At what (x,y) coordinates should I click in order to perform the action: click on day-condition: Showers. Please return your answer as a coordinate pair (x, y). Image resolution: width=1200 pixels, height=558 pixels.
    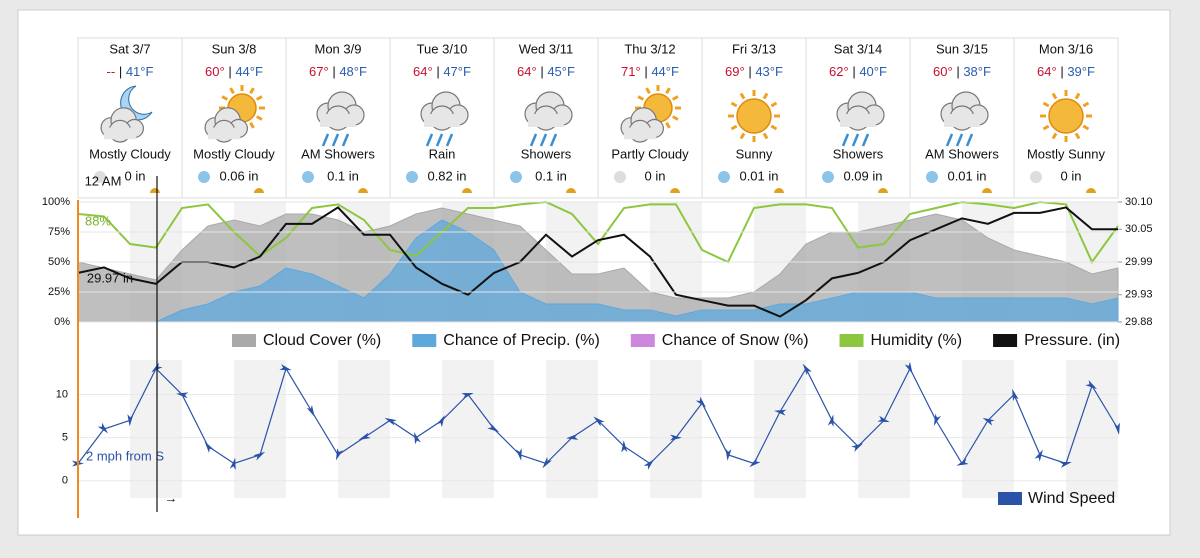
    Looking at the image, I should click on (858, 153).